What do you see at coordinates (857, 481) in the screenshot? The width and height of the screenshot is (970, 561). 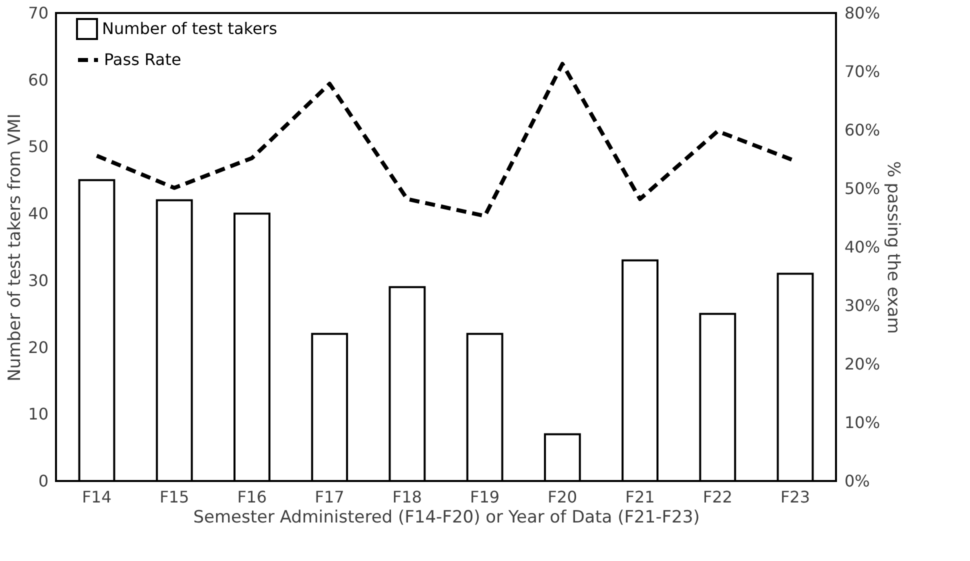 I see `y2-tick-label: 0%` at bounding box center [857, 481].